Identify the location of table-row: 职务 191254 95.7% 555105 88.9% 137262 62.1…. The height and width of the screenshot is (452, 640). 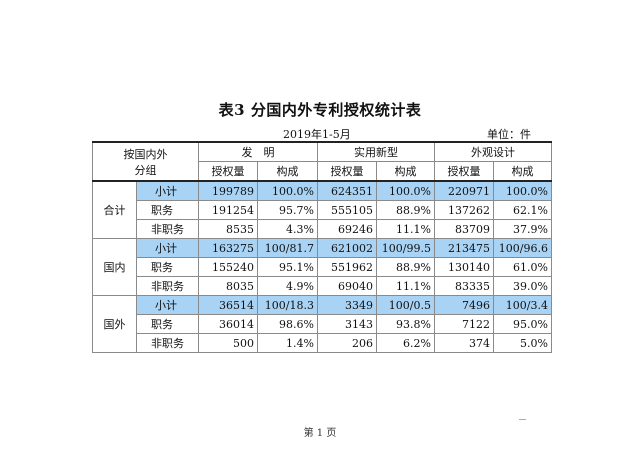
(322, 210).